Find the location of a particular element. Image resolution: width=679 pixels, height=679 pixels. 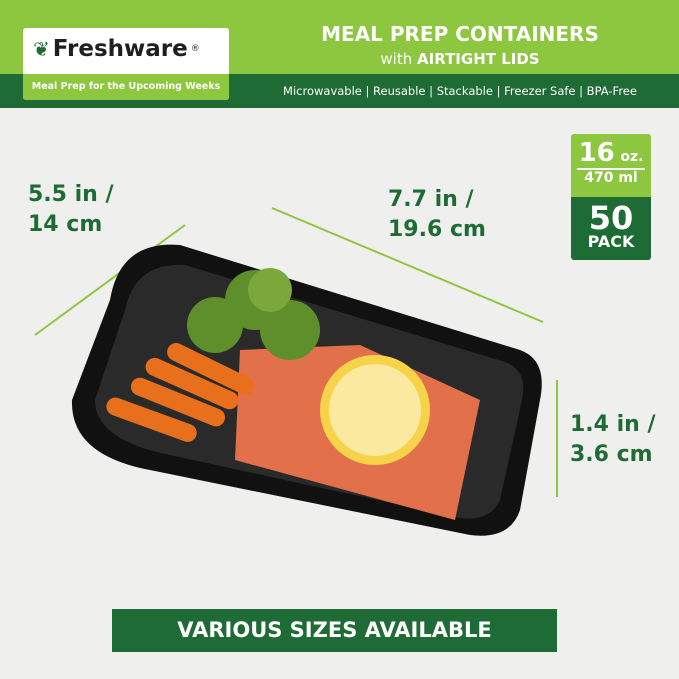

footer-banner: VARIOUS SIZES AVAILABLE is located at coordinates (334, 630).